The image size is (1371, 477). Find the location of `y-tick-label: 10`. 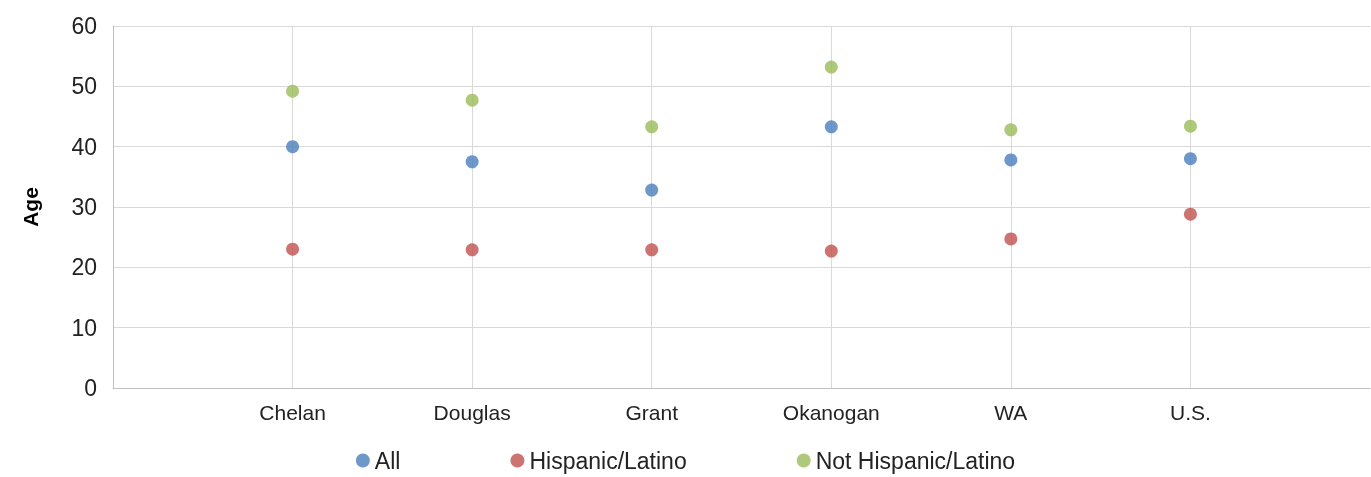

y-tick-label: 10 is located at coordinates (84, 327).